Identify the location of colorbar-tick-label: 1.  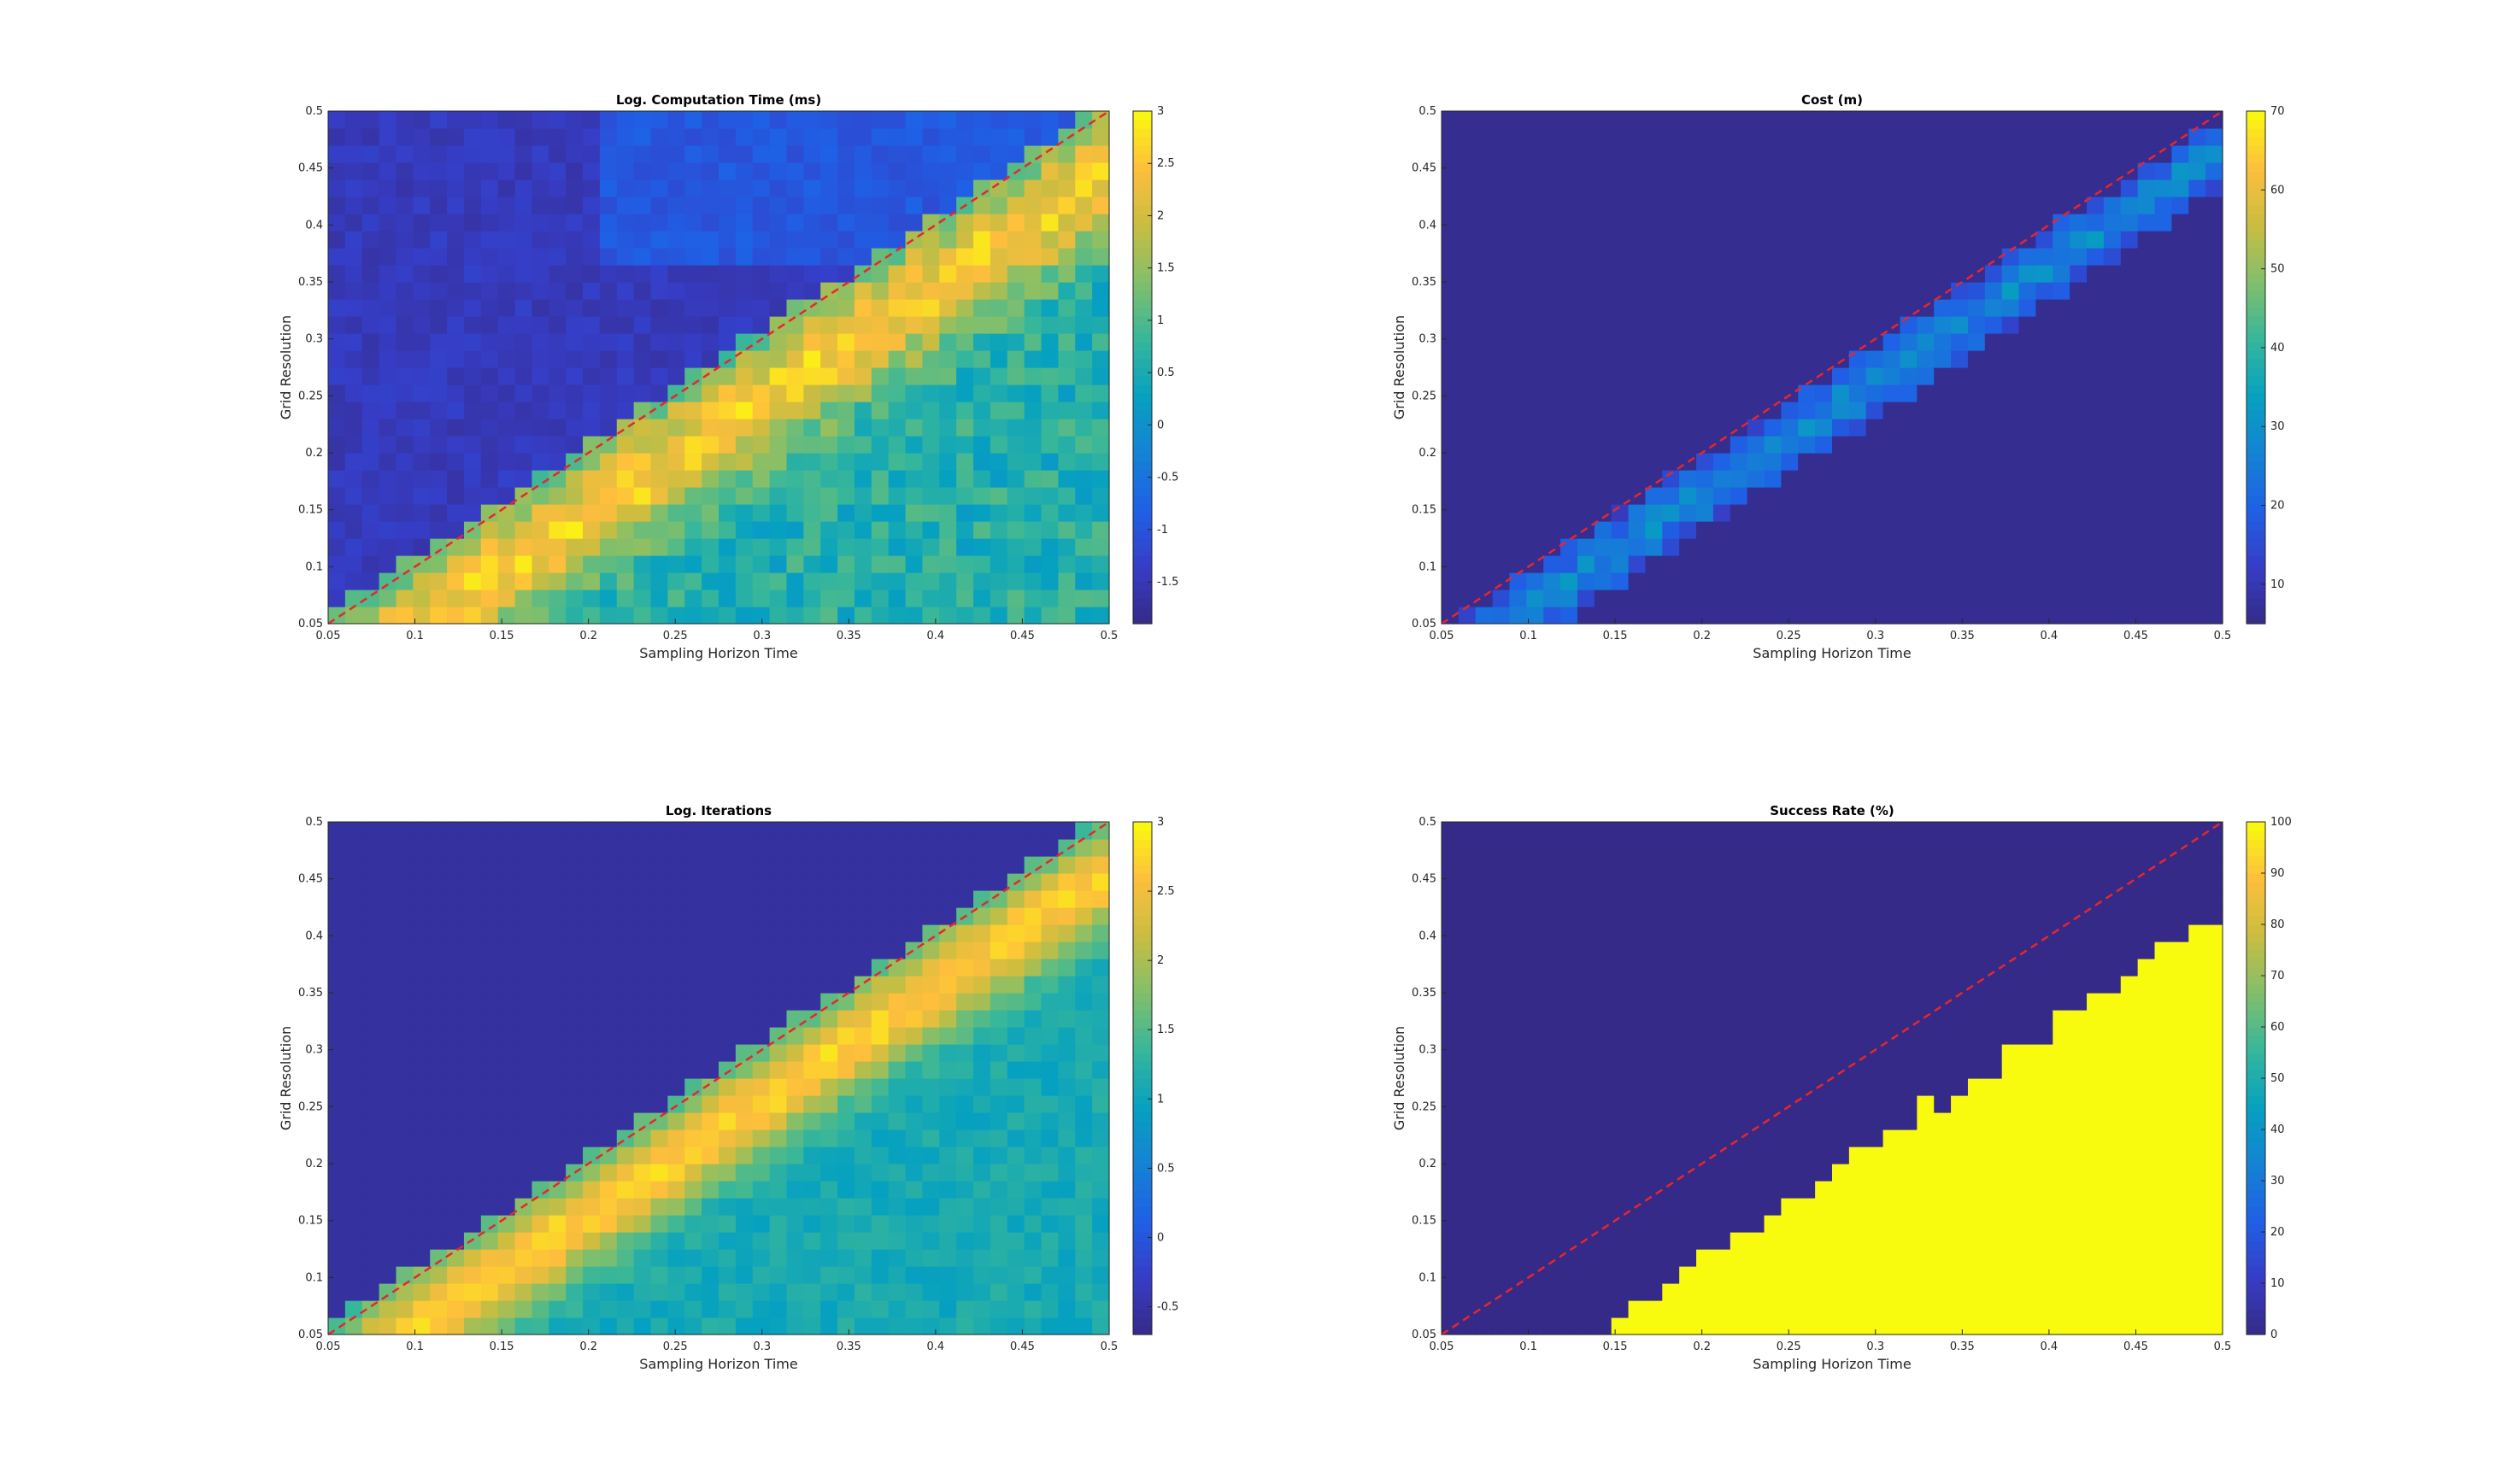
(1160, 1099).